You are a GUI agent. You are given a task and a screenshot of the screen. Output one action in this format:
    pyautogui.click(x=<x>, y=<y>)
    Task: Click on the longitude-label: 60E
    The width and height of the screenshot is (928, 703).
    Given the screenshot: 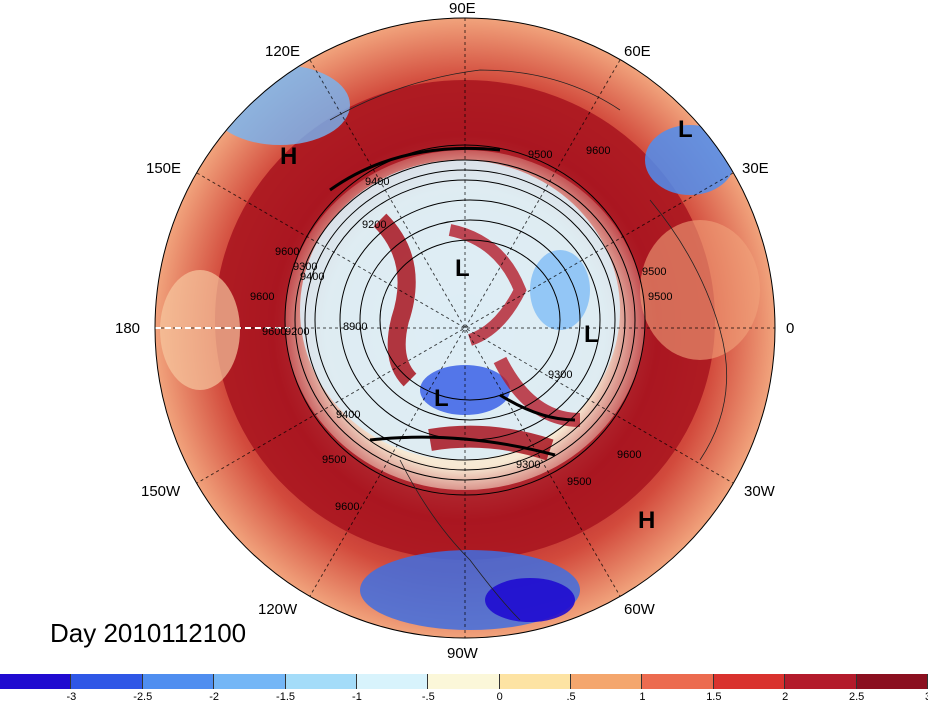 What is the action you would take?
    pyautogui.click(x=637, y=51)
    